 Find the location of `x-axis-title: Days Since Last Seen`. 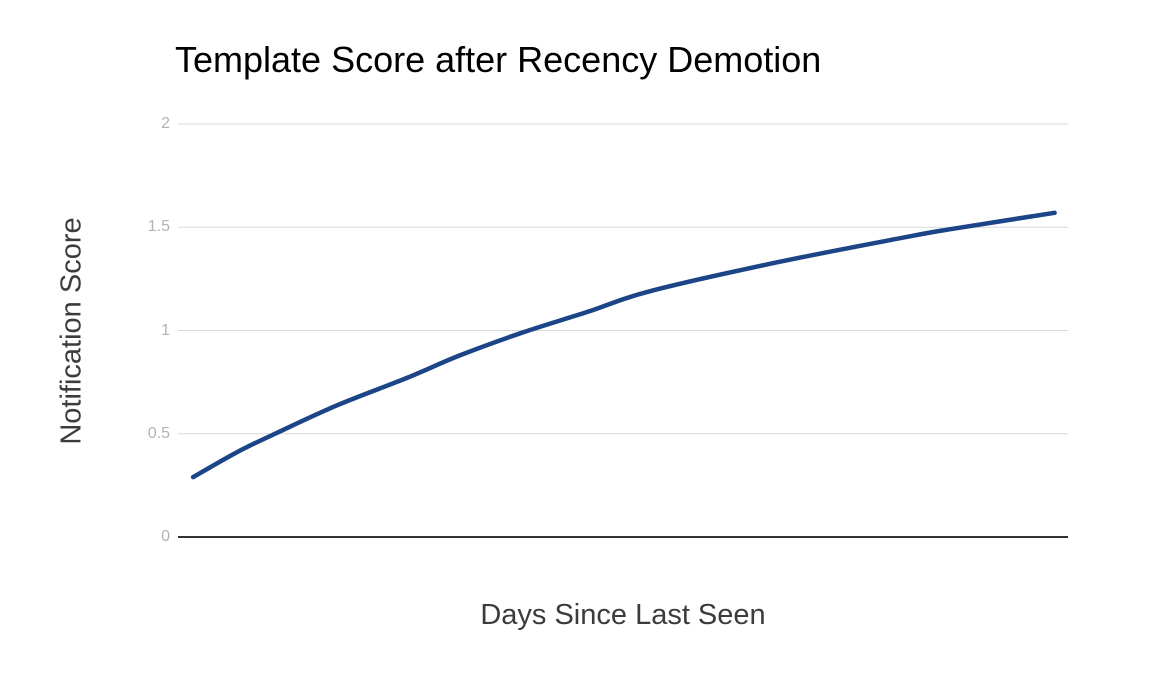

x-axis-title: Days Since Last Seen is located at coordinates (623, 615).